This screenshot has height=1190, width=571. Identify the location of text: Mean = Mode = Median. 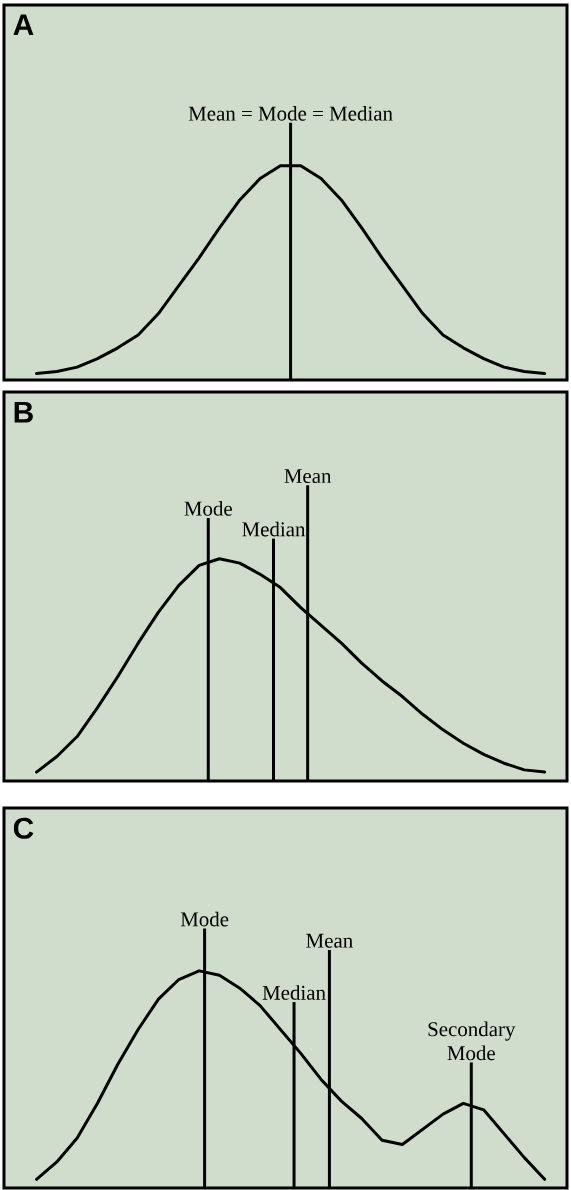
(290, 113).